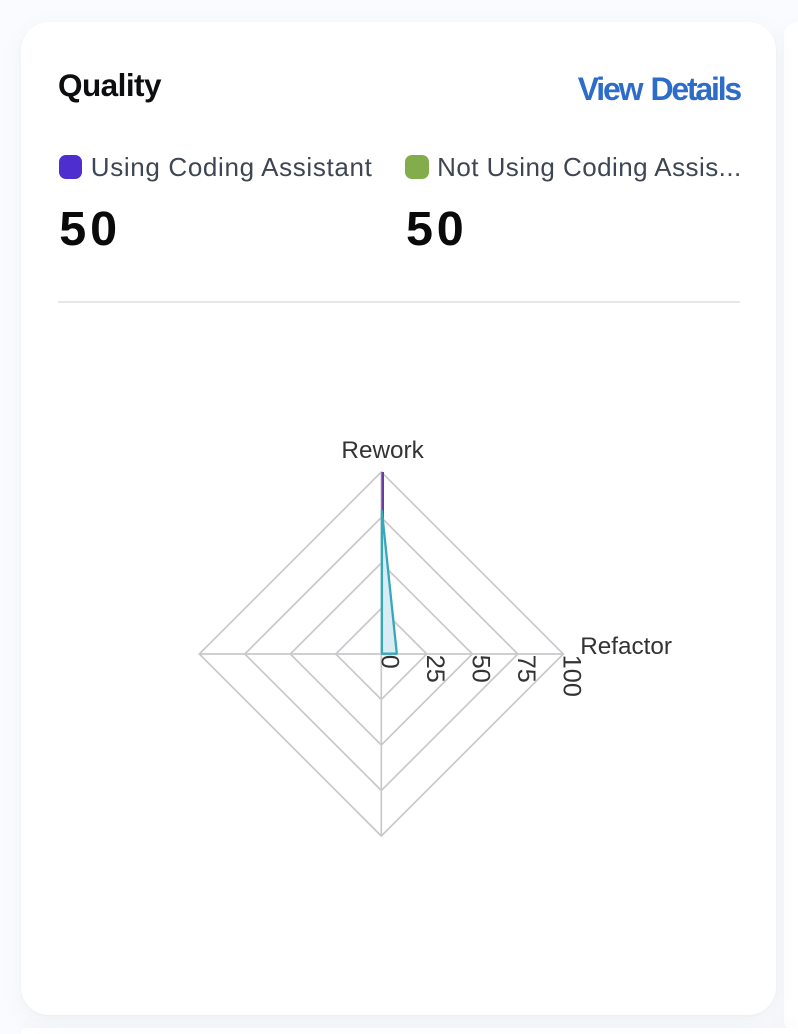 Image resolution: width=798 pixels, height=1034 pixels. Describe the element at coordinates (626, 646) in the screenshot. I see `svg-text: Refactor` at that location.